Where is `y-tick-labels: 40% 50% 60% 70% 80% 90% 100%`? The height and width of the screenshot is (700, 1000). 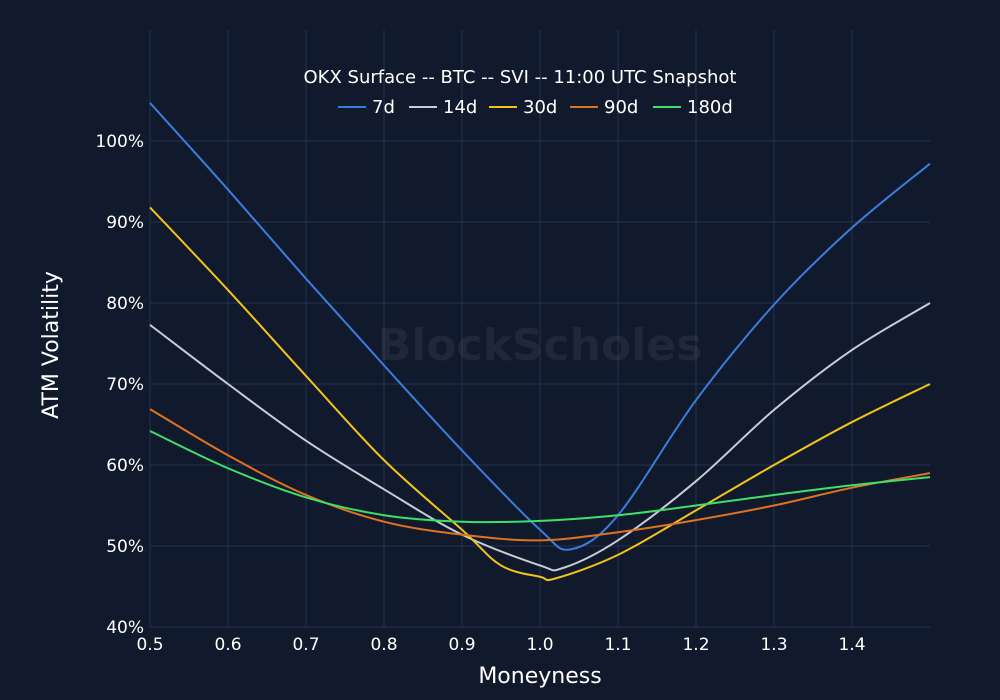
y-tick-labels: 40% 50% 60% 70% 80% 90% 100% is located at coordinates (119, 385).